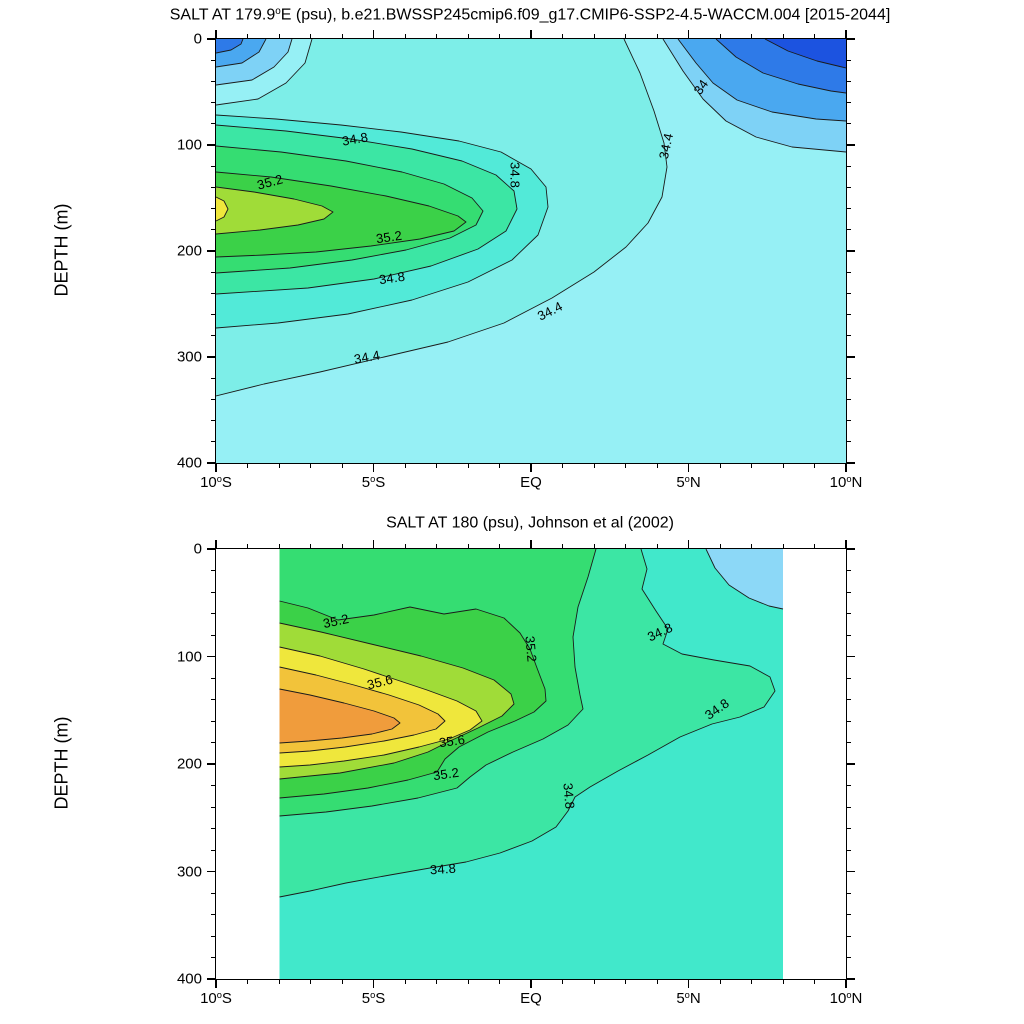  I want to click on y-tick-label: 400, so click(189, 979).